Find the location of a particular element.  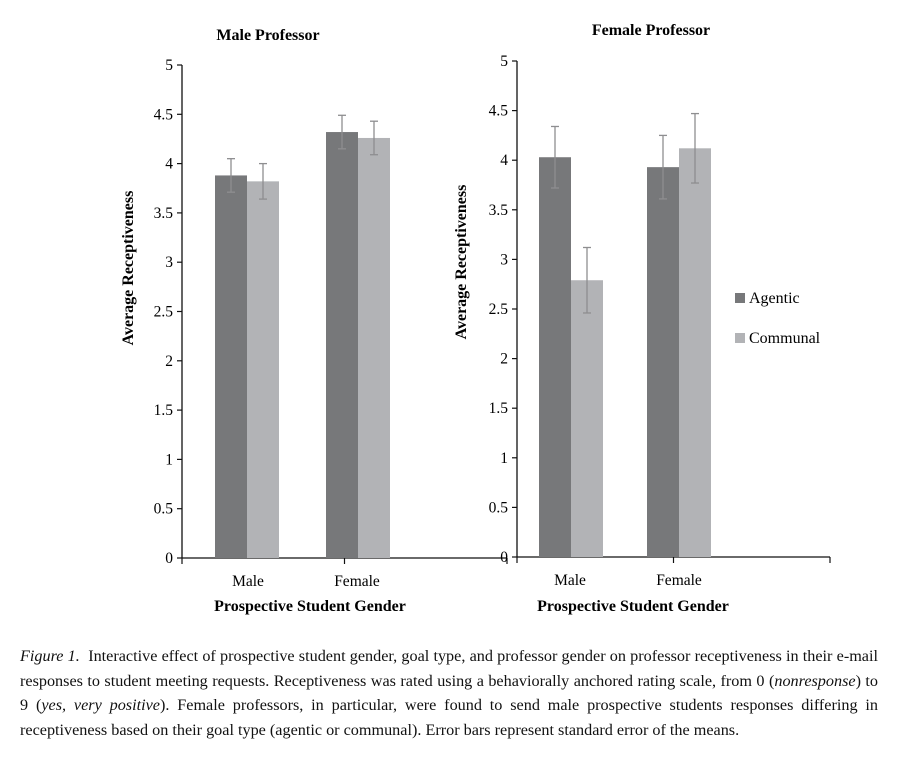

caption-label: Figure 1. is located at coordinates (50, 656).